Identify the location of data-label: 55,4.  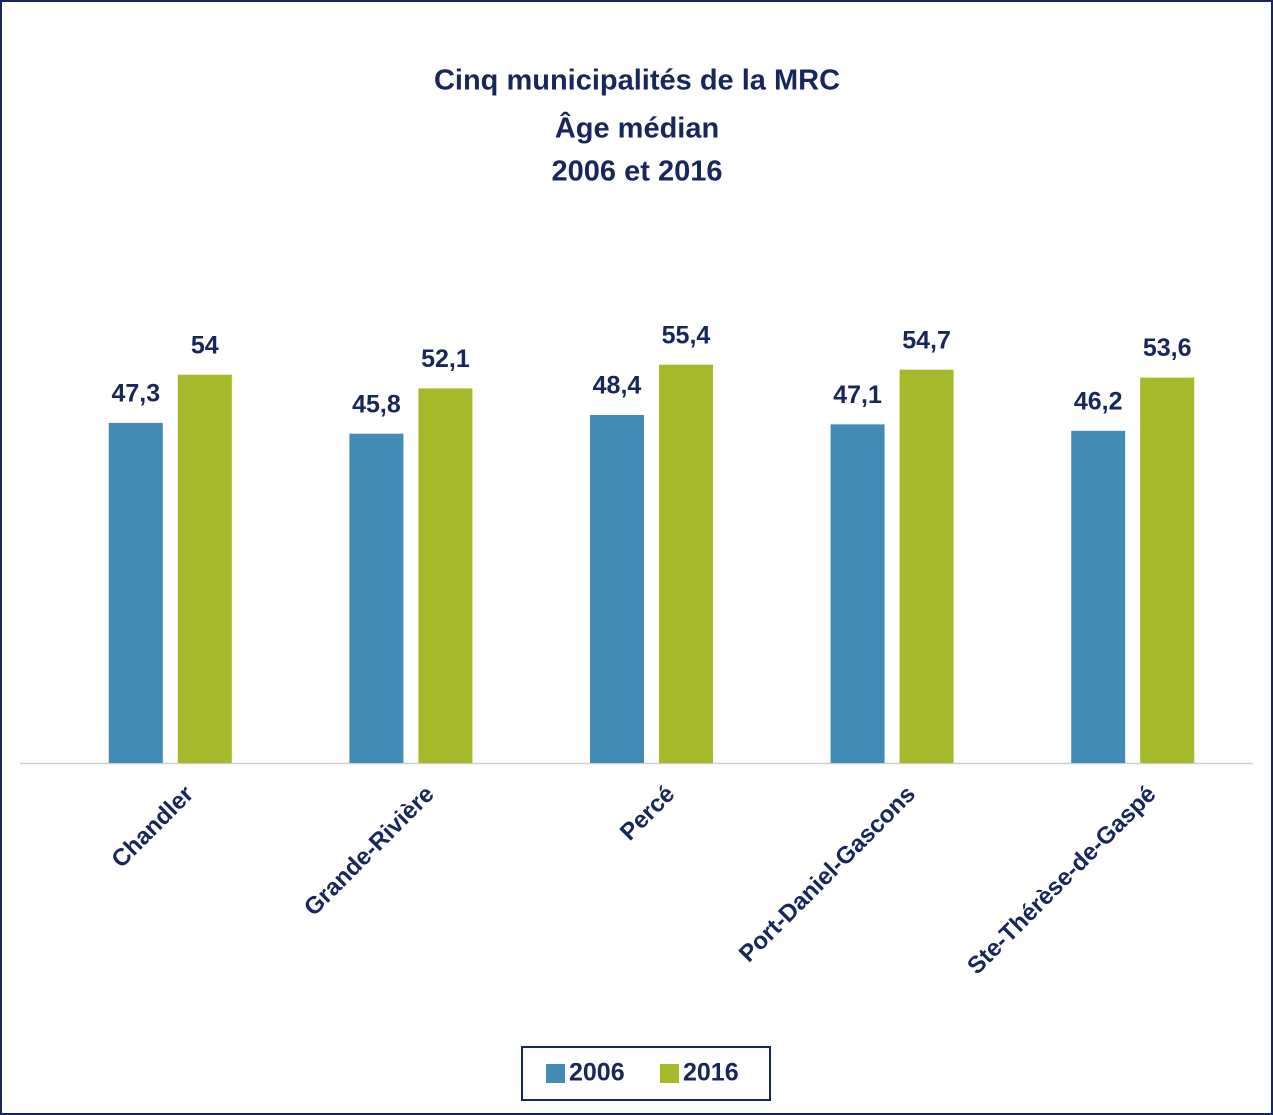
(686, 335).